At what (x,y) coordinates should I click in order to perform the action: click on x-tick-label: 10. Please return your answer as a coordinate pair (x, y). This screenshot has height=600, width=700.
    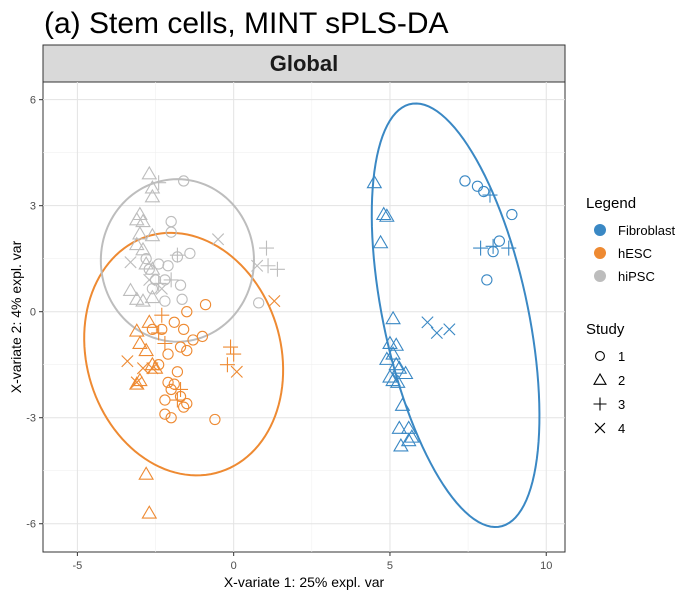
    Looking at the image, I should click on (546, 566).